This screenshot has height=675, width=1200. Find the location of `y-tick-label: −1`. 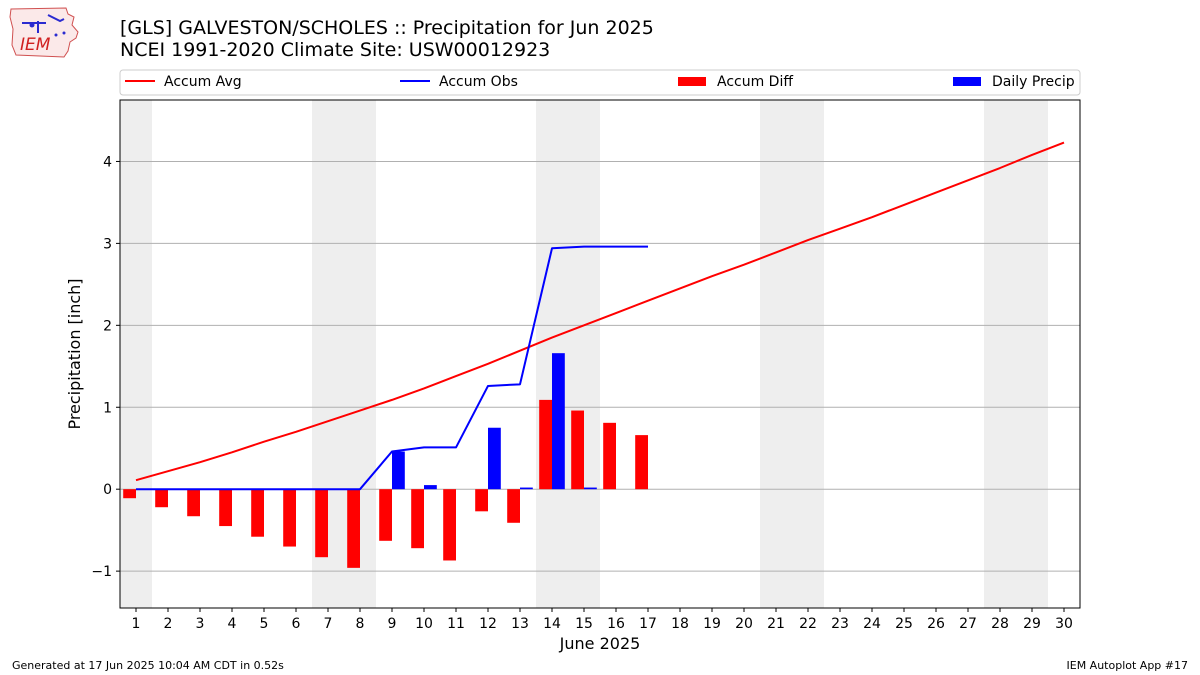

y-tick-label: −1 is located at coordinates (101, 572).